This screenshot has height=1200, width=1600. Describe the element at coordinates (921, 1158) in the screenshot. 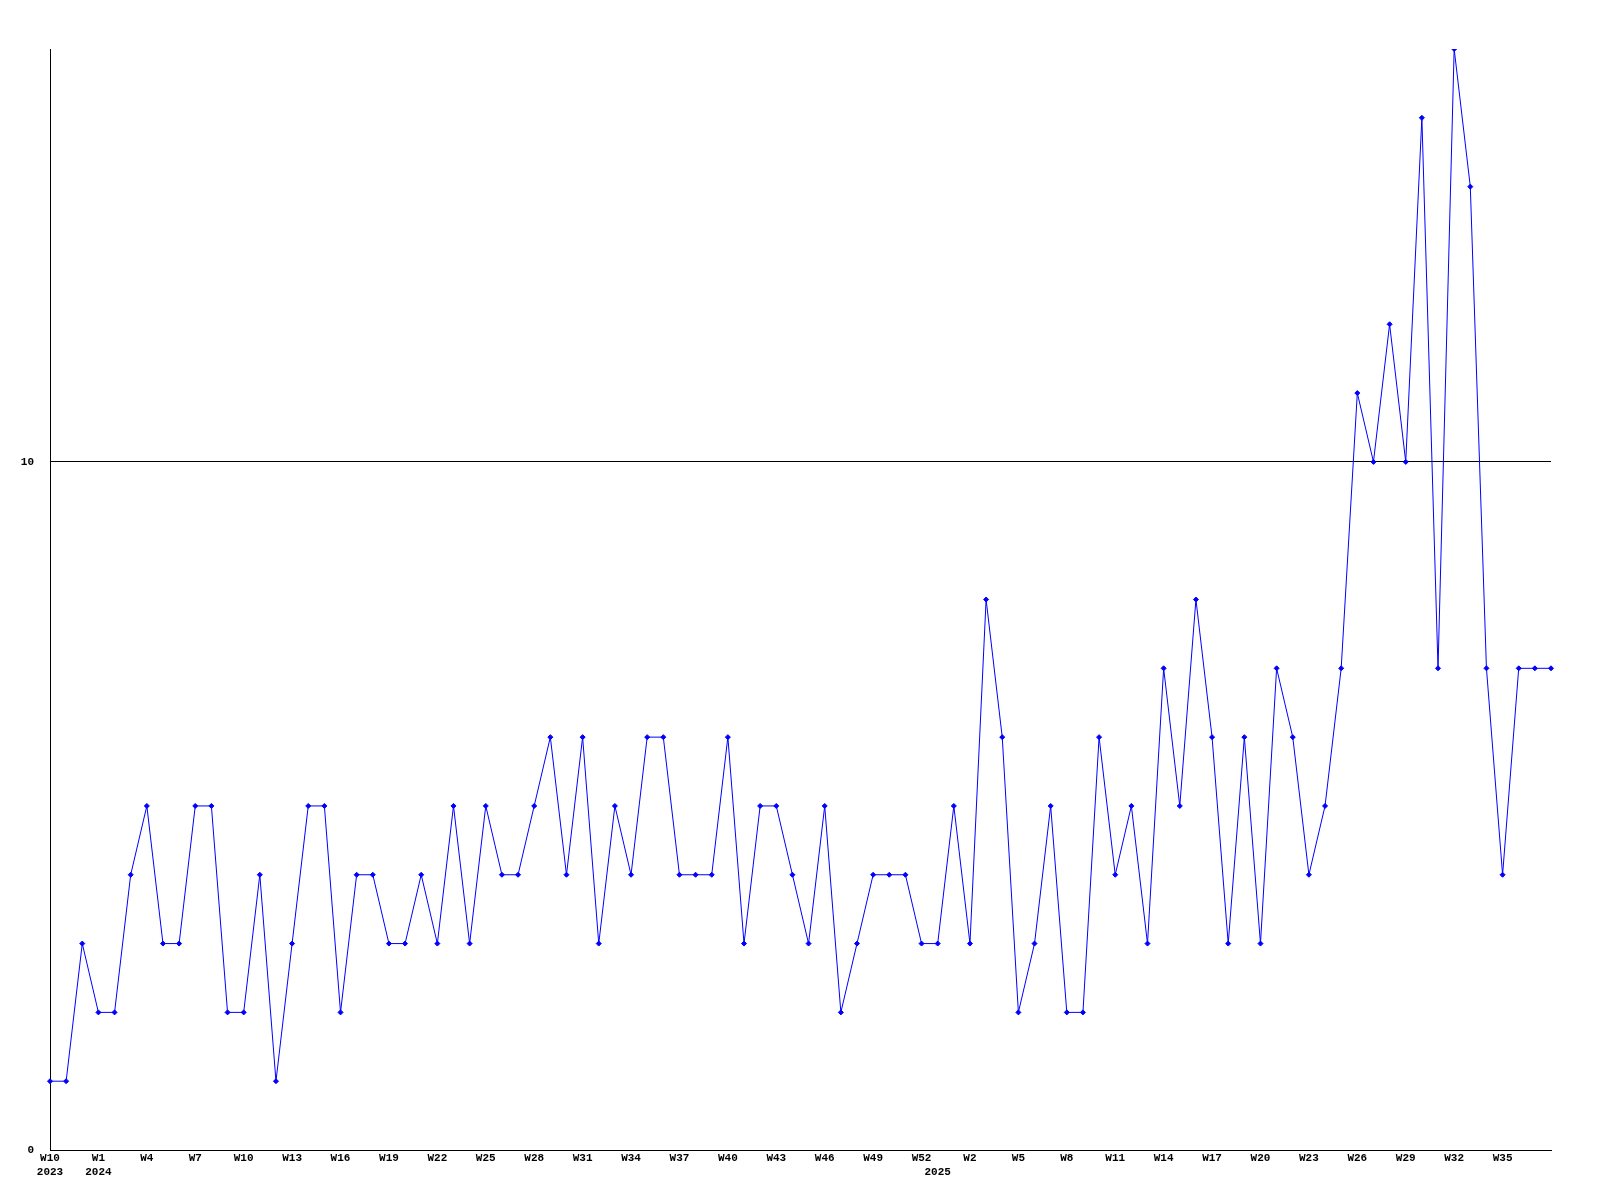

I see `x-tick-label: W52` at that location.